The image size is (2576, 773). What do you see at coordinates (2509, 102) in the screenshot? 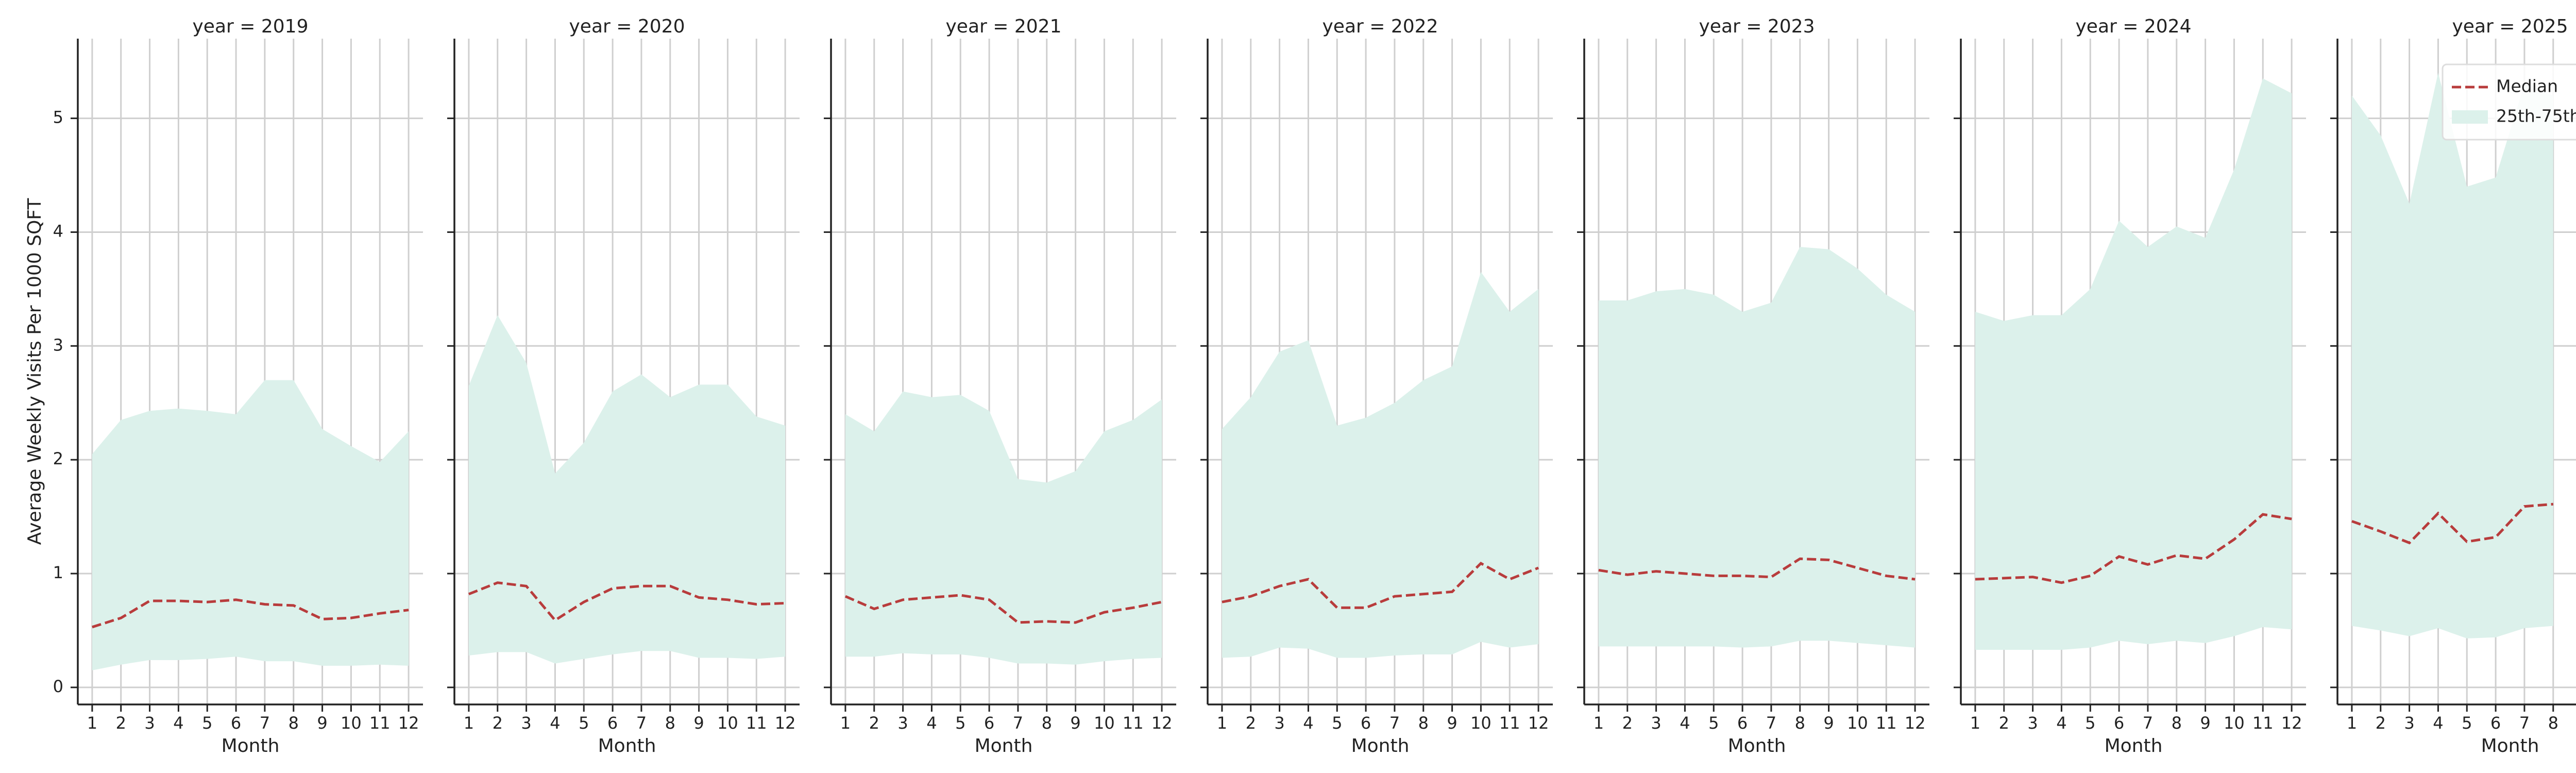
I see `legend: Median 25th-75th Percentile` at bounding box center [2509, 102].